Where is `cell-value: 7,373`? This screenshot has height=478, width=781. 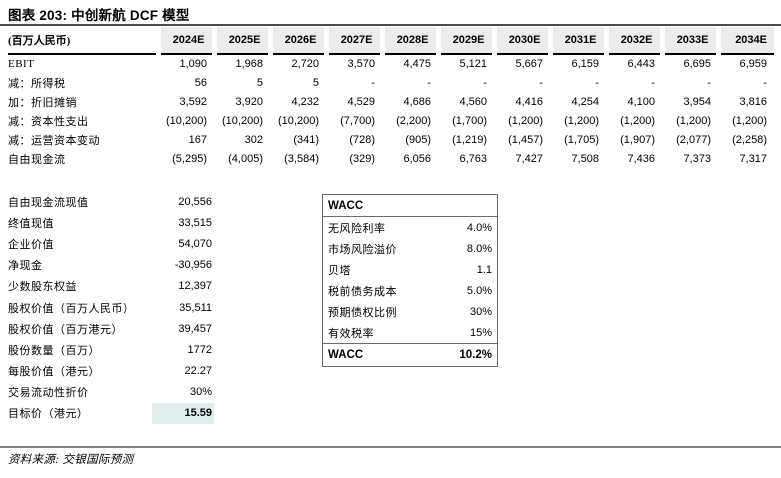 cell-value: 7,373 is located at coordinates (697, 158).